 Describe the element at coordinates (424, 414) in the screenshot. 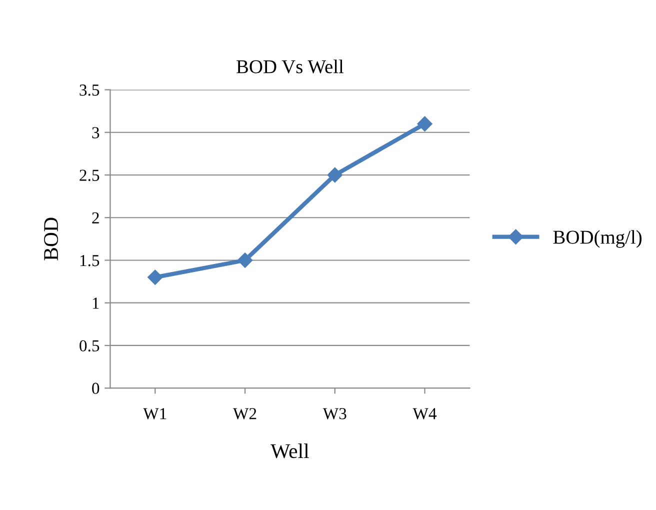

I see `x-tick-label: W4` at that location.